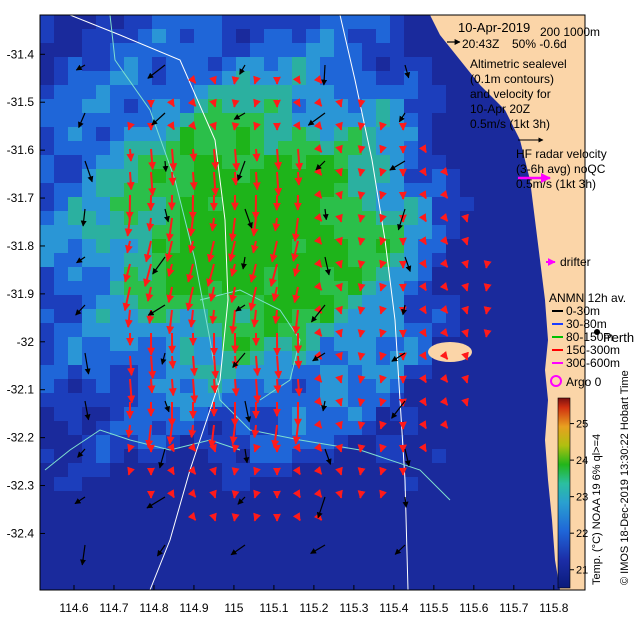 The height and width of the screenshot is (630, 640). What do you see at coordinates (233, 608) in the screenshot?
I see `x-tick-label: 115` at bounding box center [233, 608].